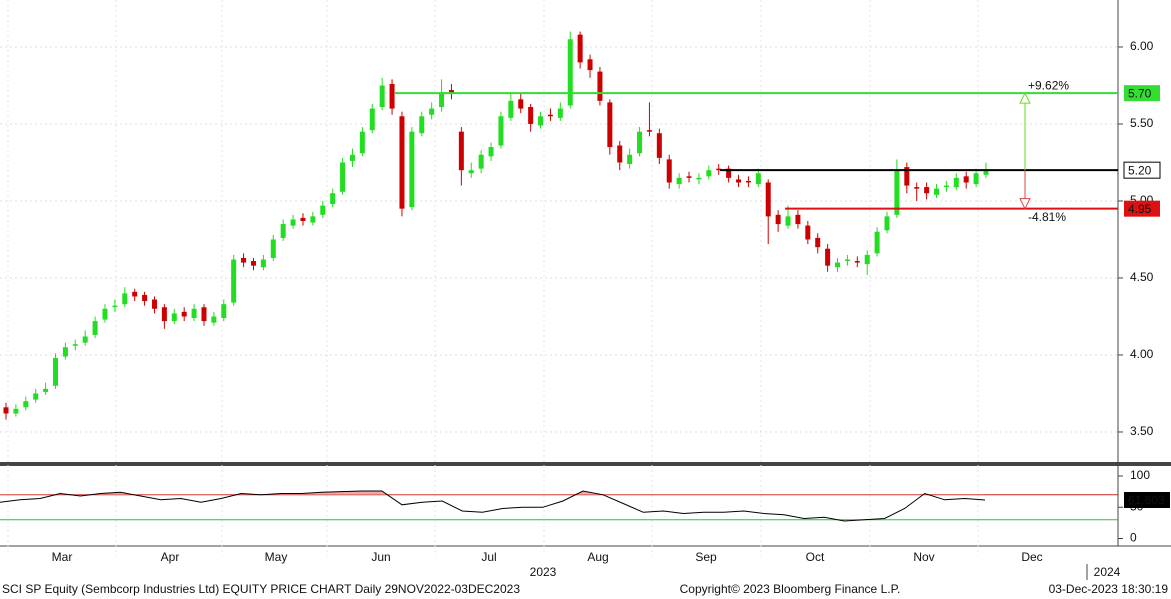 This screenshot has height=599, width=1171. Describe the element at coordinates (1142, 123) in the screenshot. I see `y-tick-label: 5.50` at that location.